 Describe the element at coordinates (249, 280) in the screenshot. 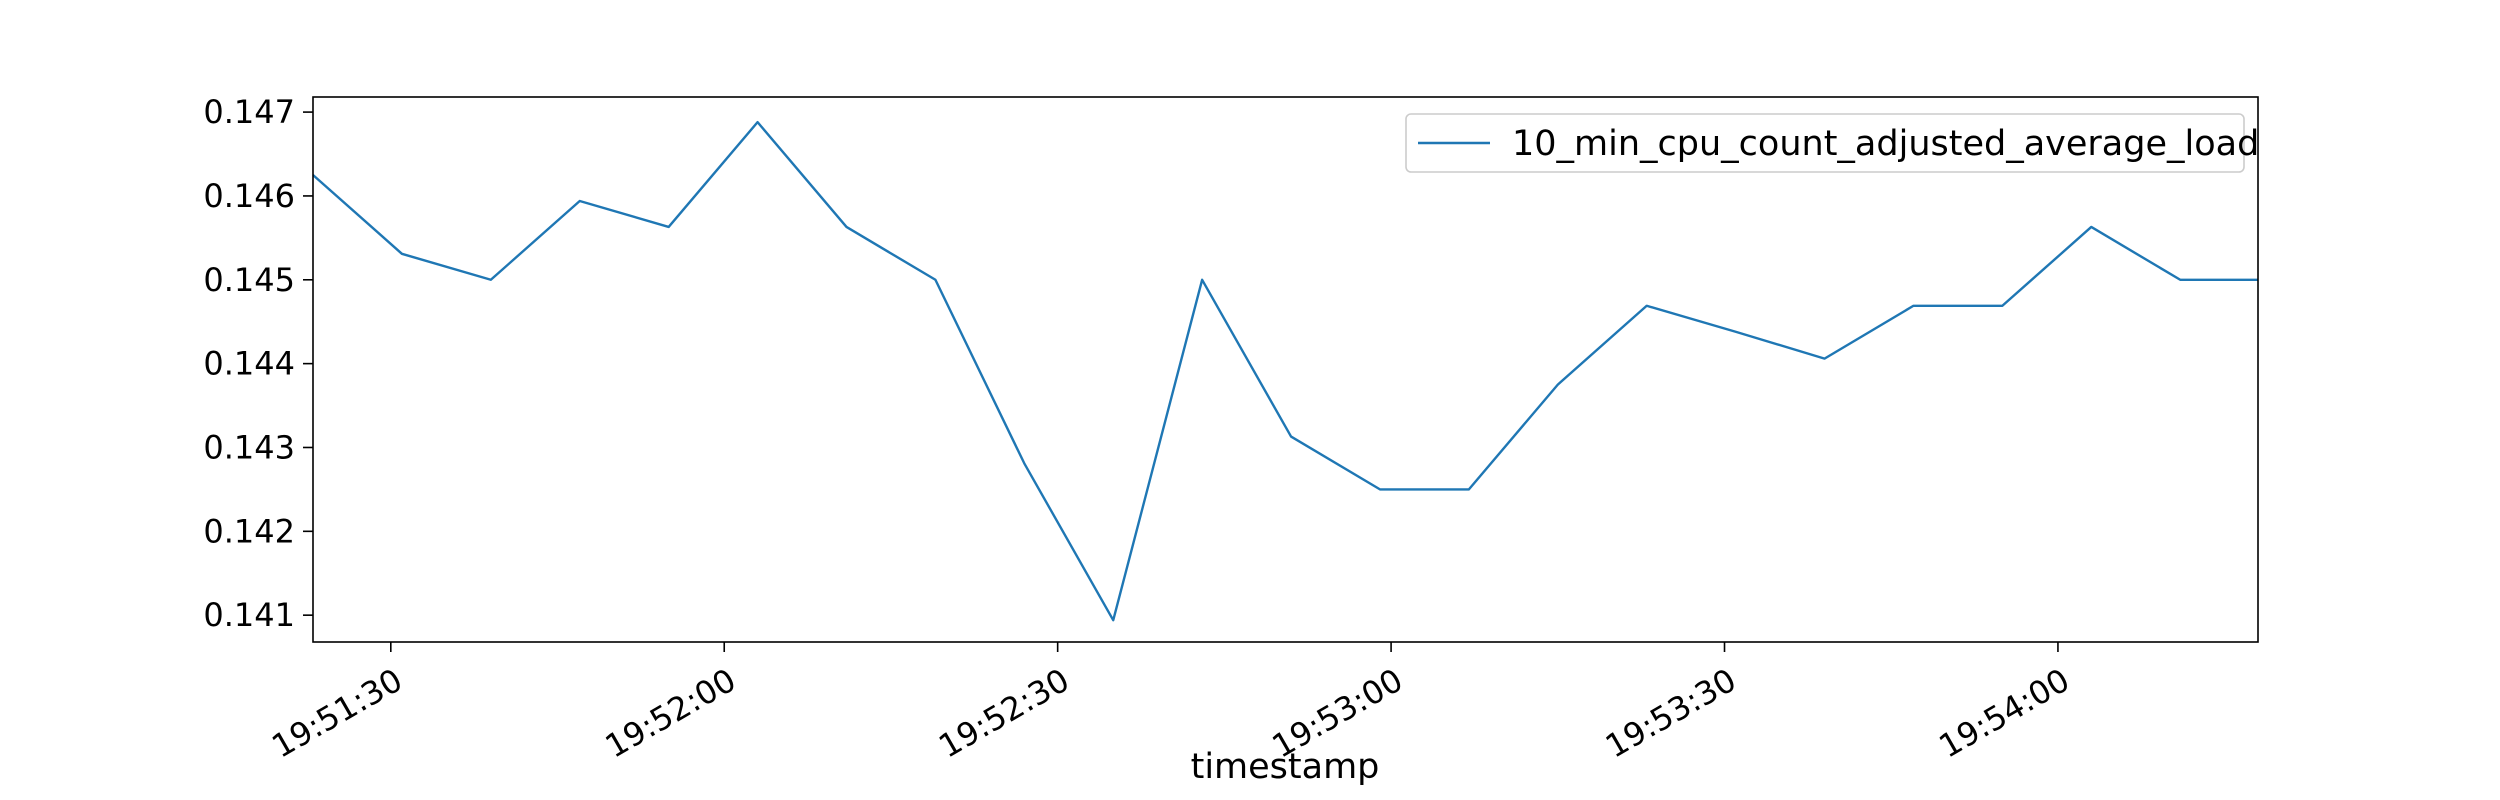

I see `y-tick-label-4: 0.145` at that location.